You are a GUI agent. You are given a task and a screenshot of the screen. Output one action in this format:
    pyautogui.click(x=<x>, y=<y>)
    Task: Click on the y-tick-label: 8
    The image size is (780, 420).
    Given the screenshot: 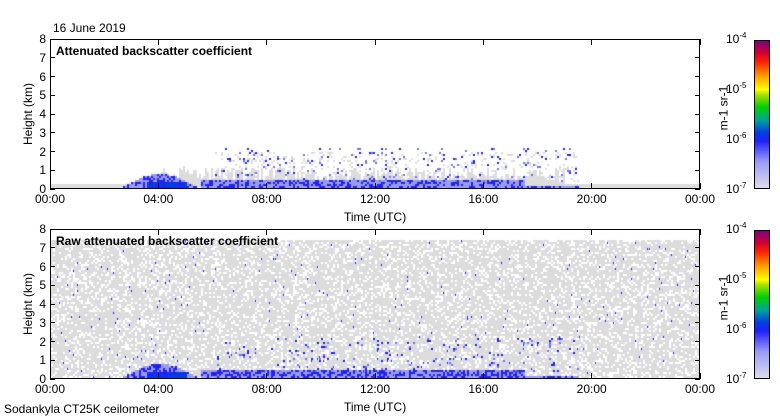 What is the action you would take?
    pyautogui.click(x=42, y=229)
    